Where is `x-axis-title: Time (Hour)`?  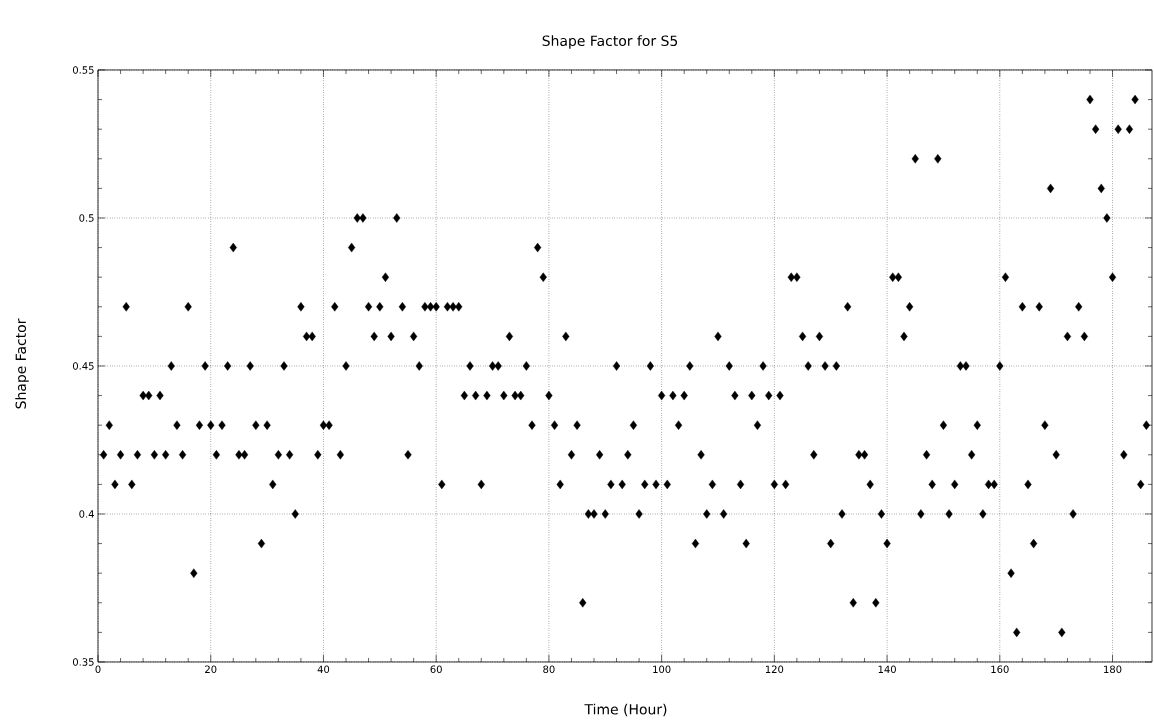
x-axis-title: Time (Hour) is located at coordinates (625, 710).